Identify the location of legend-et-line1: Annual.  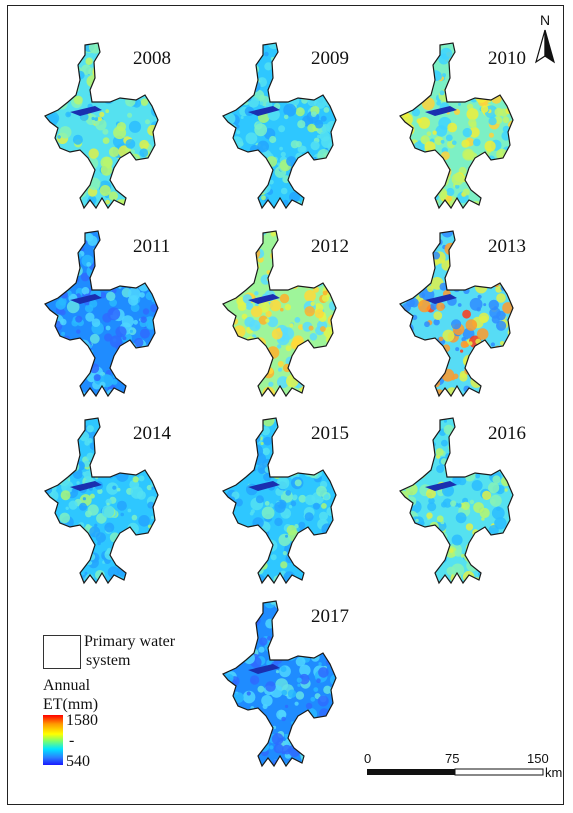
(67, 685).